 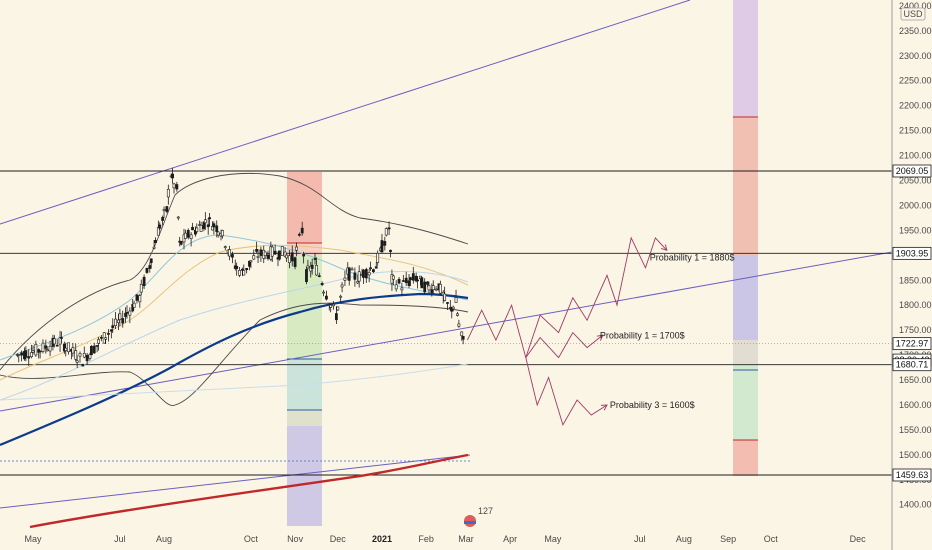 I want to click on projection-paths, so click(x=567, y=331).